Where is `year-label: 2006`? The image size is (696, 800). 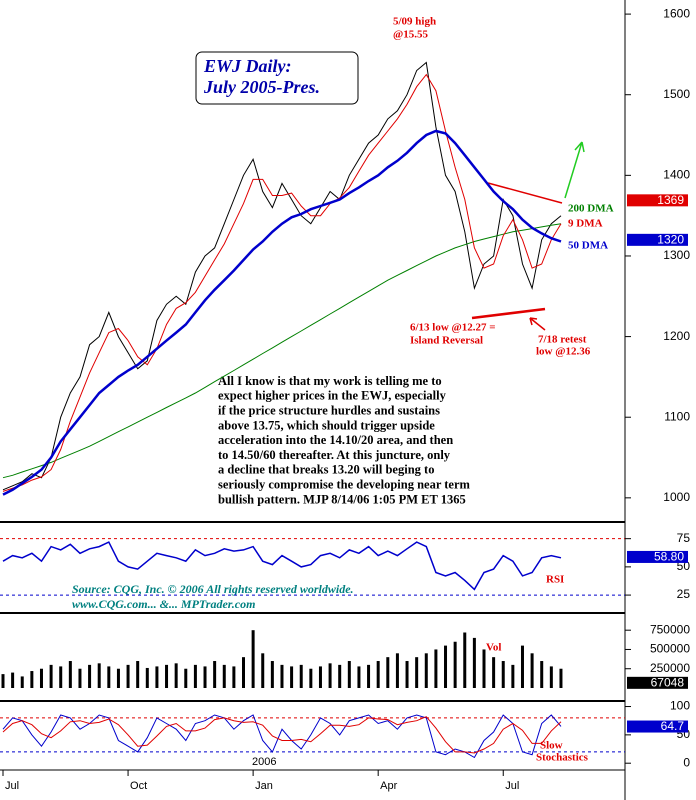 year-label: 2006 is located at coordinates (264, 762).